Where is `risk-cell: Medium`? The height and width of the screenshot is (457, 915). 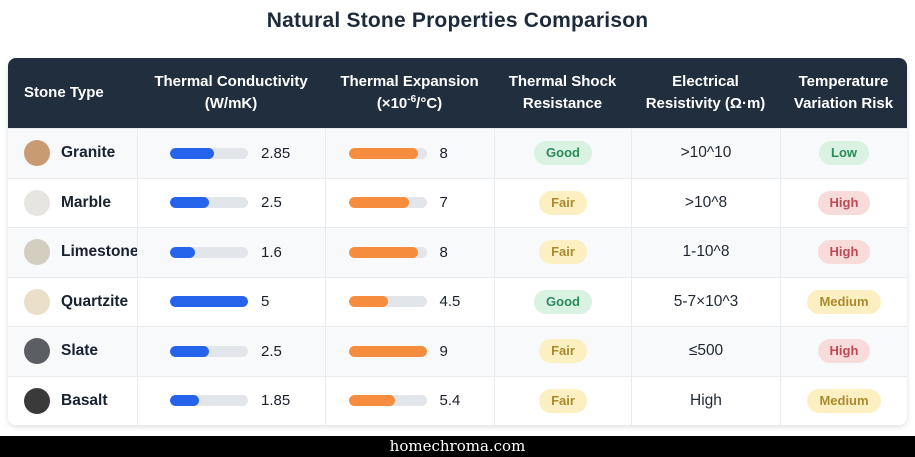
risk-cell: Medium is located at coordinates (843, 400).